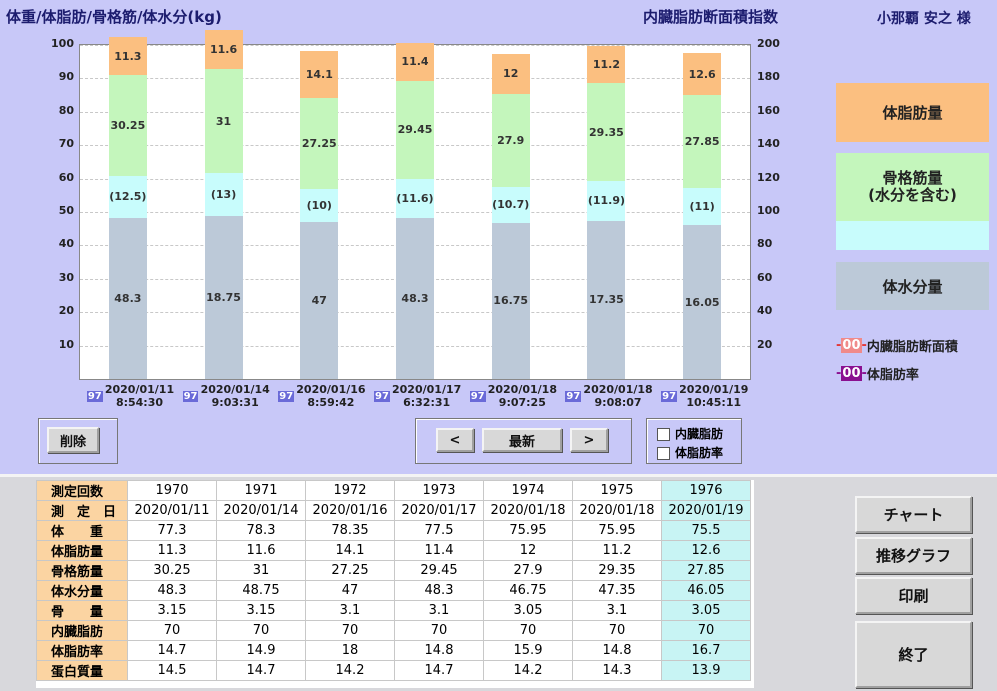 The width and height of the screenshot is (997, 691). I want to click on table-cell: 78.3, so click(261, 530).